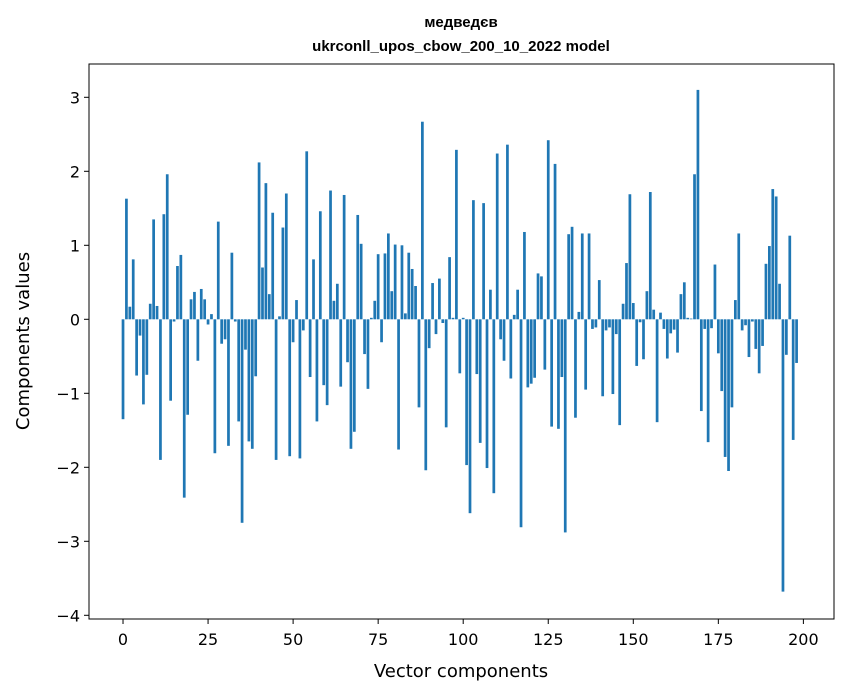 The width and height of the screenshot is (847, 696). Describe the element at coordinates (460, 22) in the screenshot. I see `chart-title-line1: медведєв` at that location.